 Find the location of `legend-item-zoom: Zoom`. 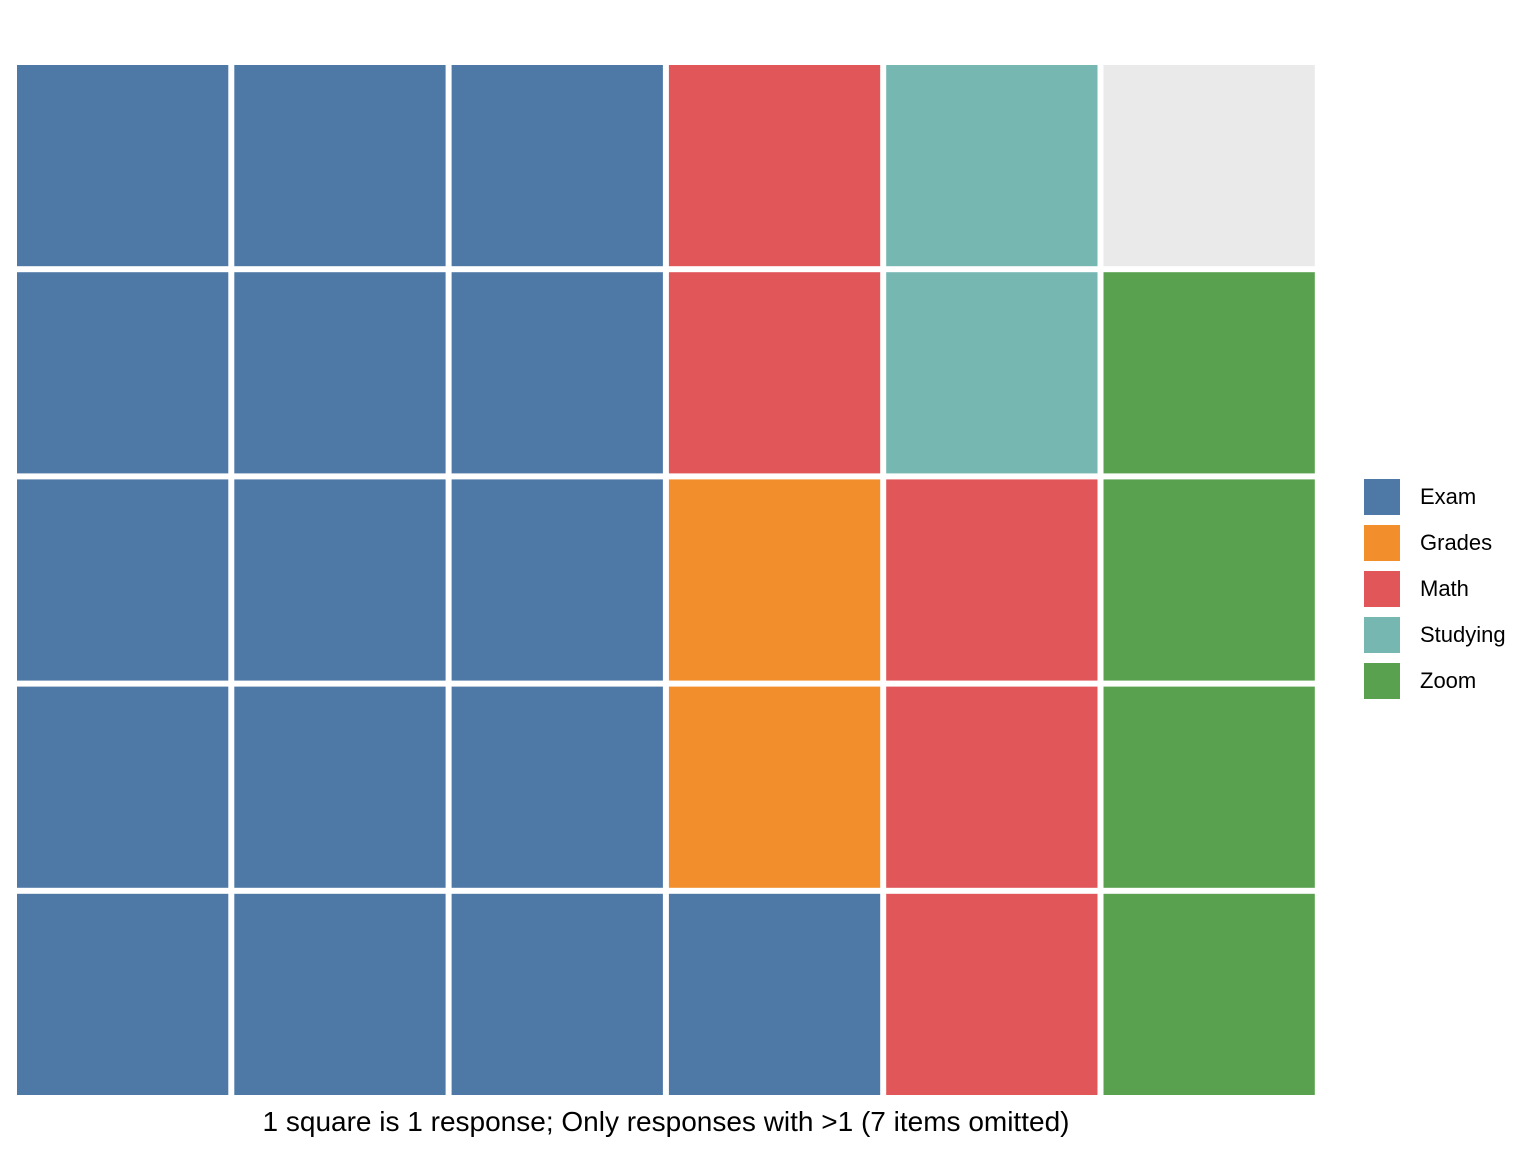

legend-item-zoom: Zoom is located at coordinates (1434, 681).